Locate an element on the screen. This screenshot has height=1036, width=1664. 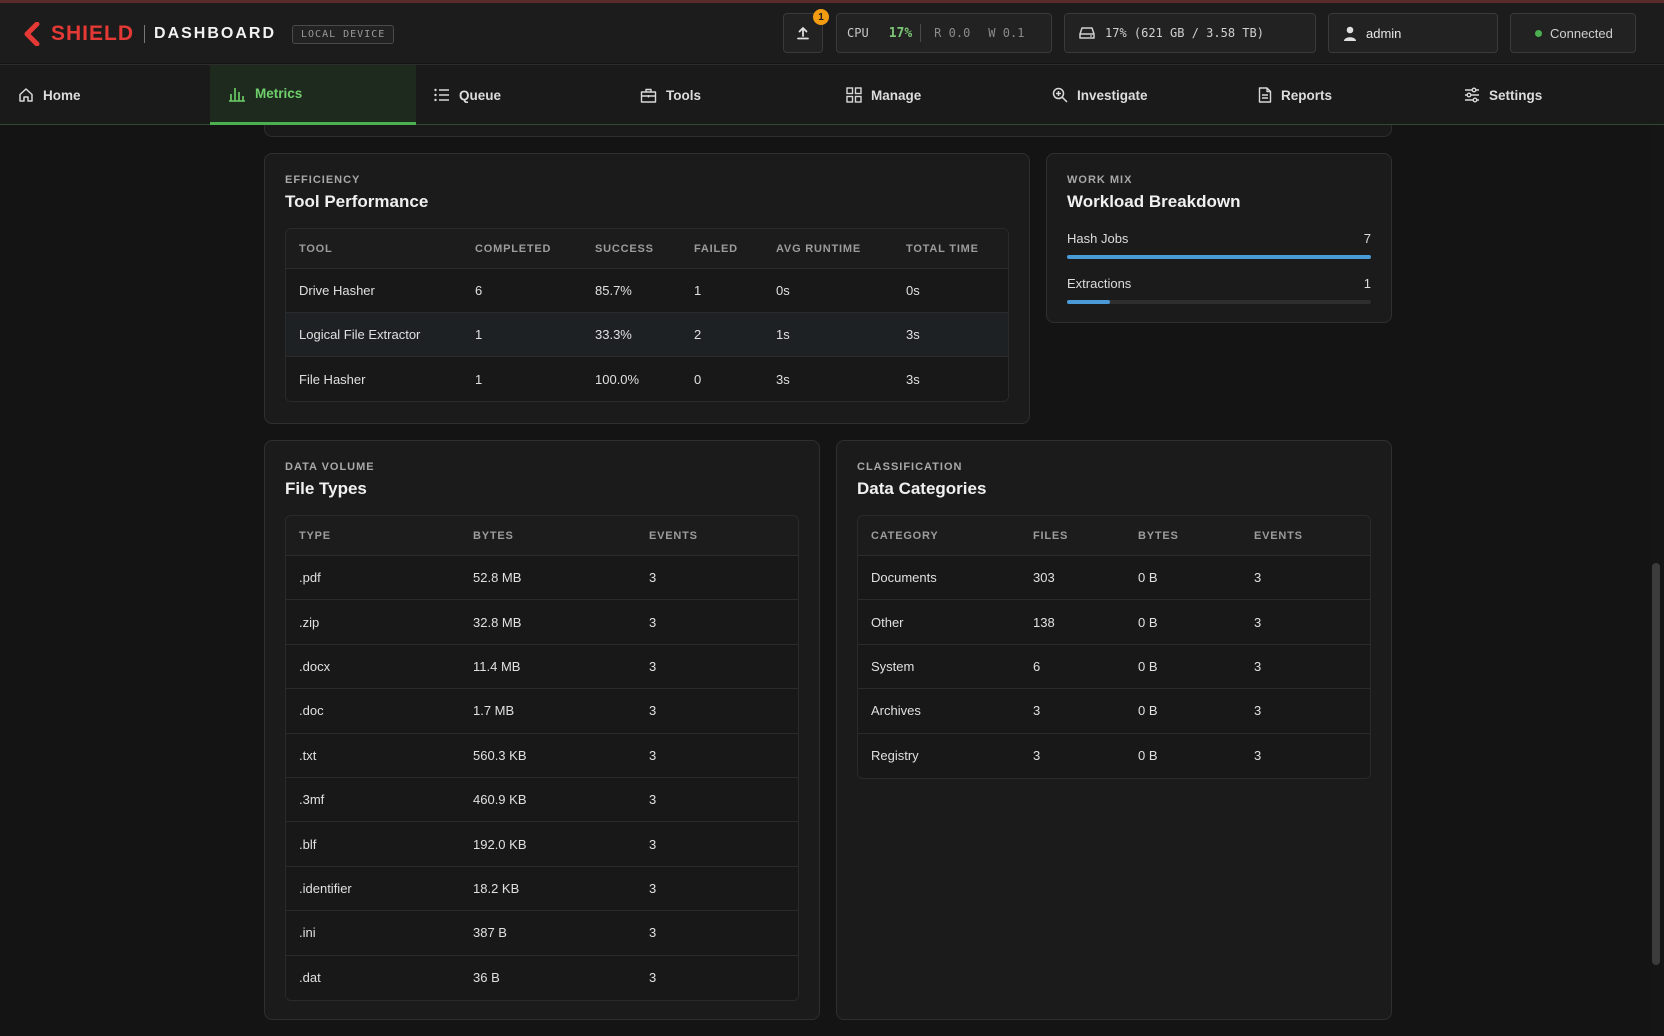
page-scrollbar is located at coordinates (1656, 764).